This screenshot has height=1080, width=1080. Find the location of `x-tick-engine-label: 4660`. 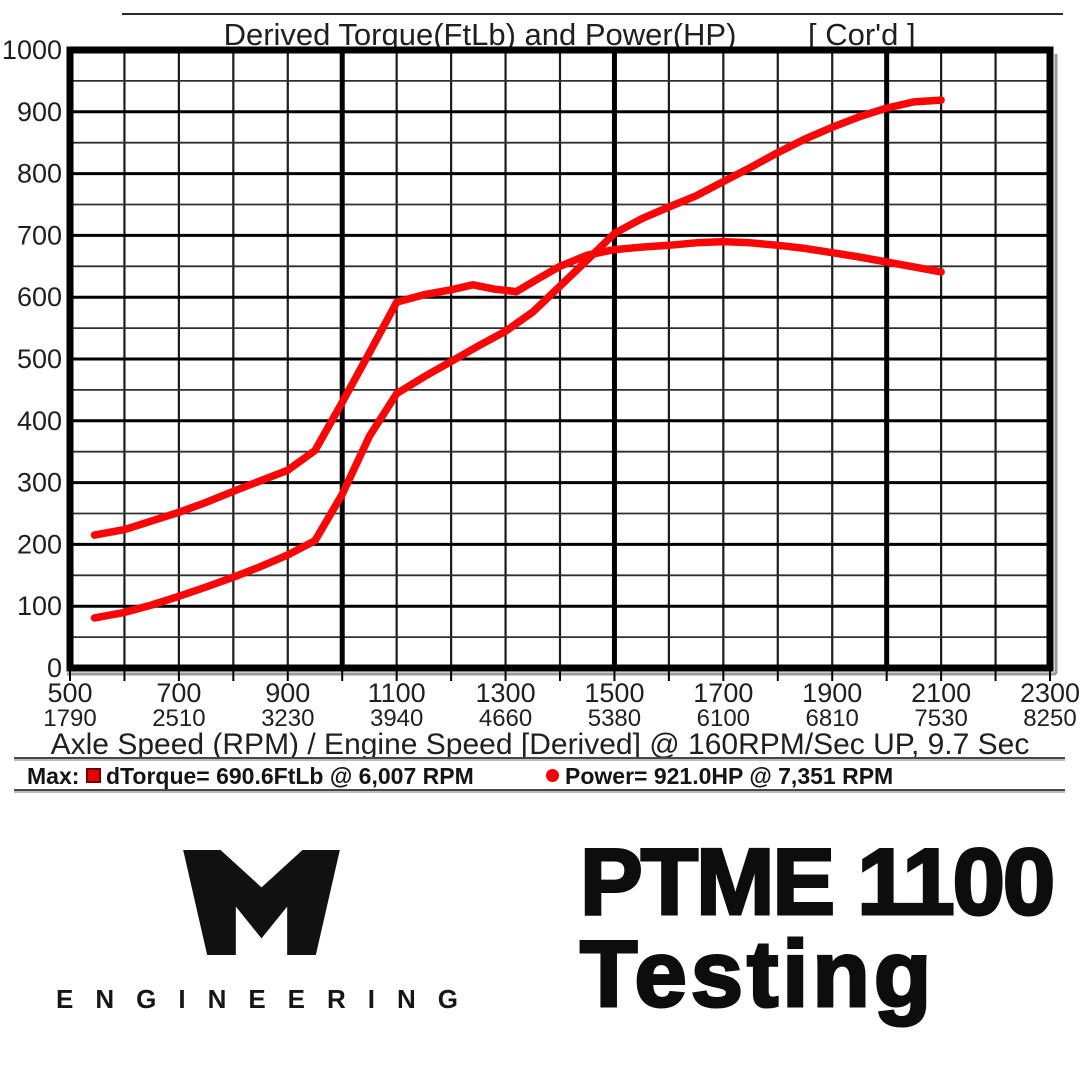

x-tick-engine-label: 4660 is located at coordinates (505, 718).